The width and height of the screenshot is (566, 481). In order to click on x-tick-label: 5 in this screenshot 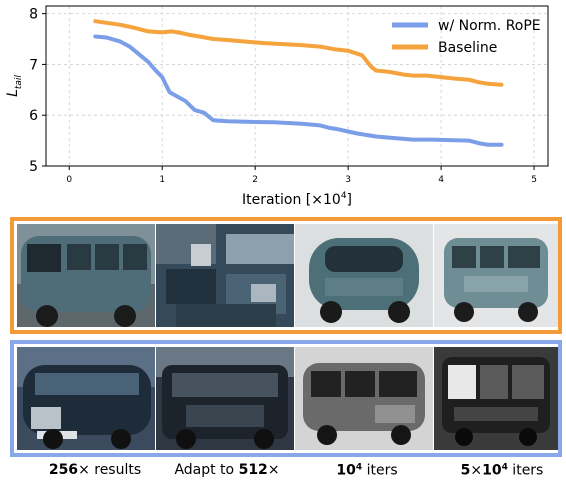, I will do `click(534, 180)`.